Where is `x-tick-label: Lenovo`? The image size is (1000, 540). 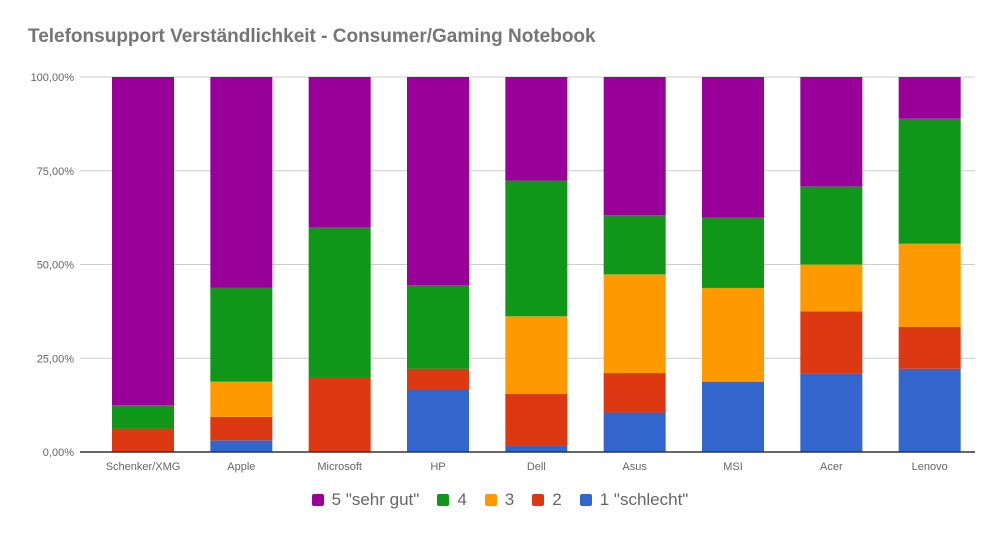 x-tick-label: Lenovo is located at coordinates (930, 467).